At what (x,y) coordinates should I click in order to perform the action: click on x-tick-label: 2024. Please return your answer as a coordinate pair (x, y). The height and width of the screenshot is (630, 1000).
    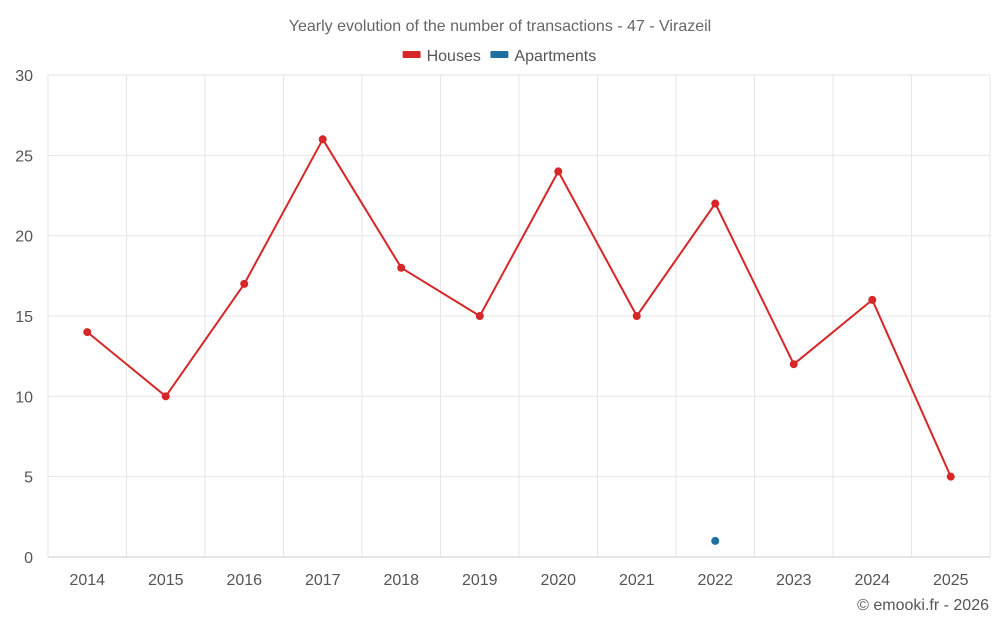
    Looking at the image, I should click on (872, 580).